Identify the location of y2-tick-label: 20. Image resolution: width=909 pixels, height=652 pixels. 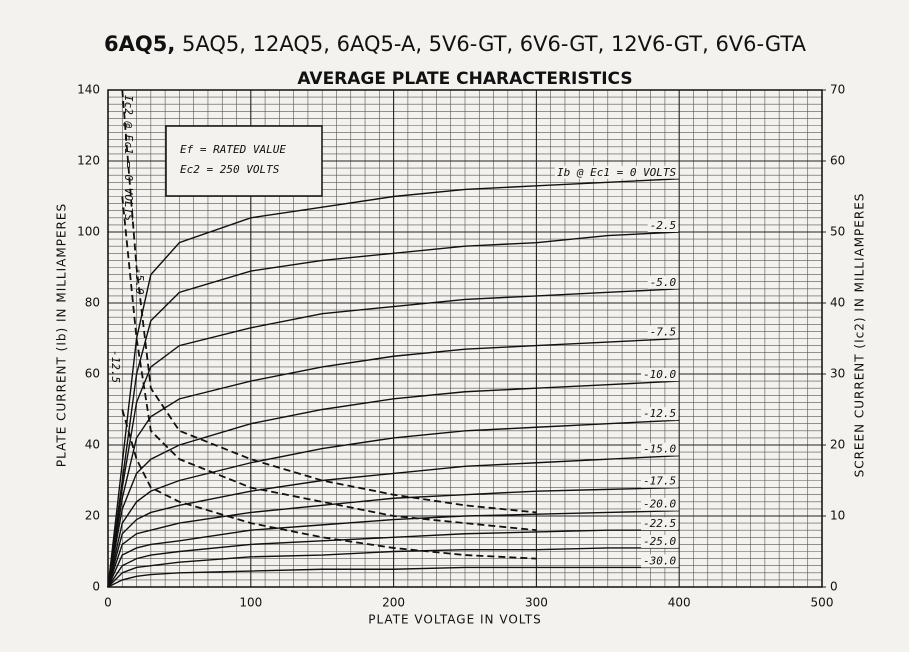
(837, 445).